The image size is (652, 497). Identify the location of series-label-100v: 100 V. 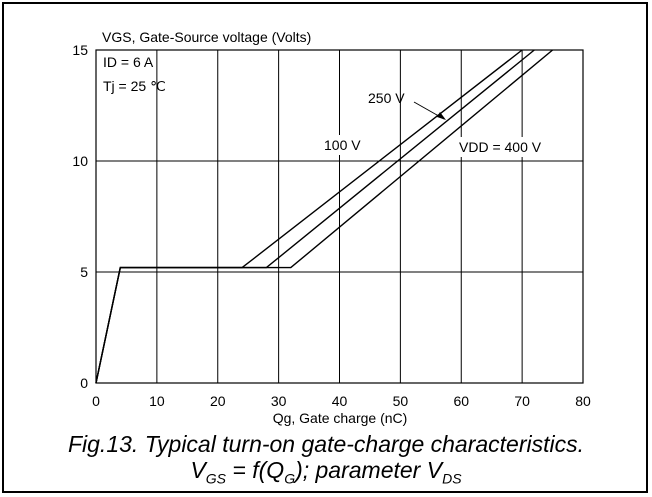
(342, 145).